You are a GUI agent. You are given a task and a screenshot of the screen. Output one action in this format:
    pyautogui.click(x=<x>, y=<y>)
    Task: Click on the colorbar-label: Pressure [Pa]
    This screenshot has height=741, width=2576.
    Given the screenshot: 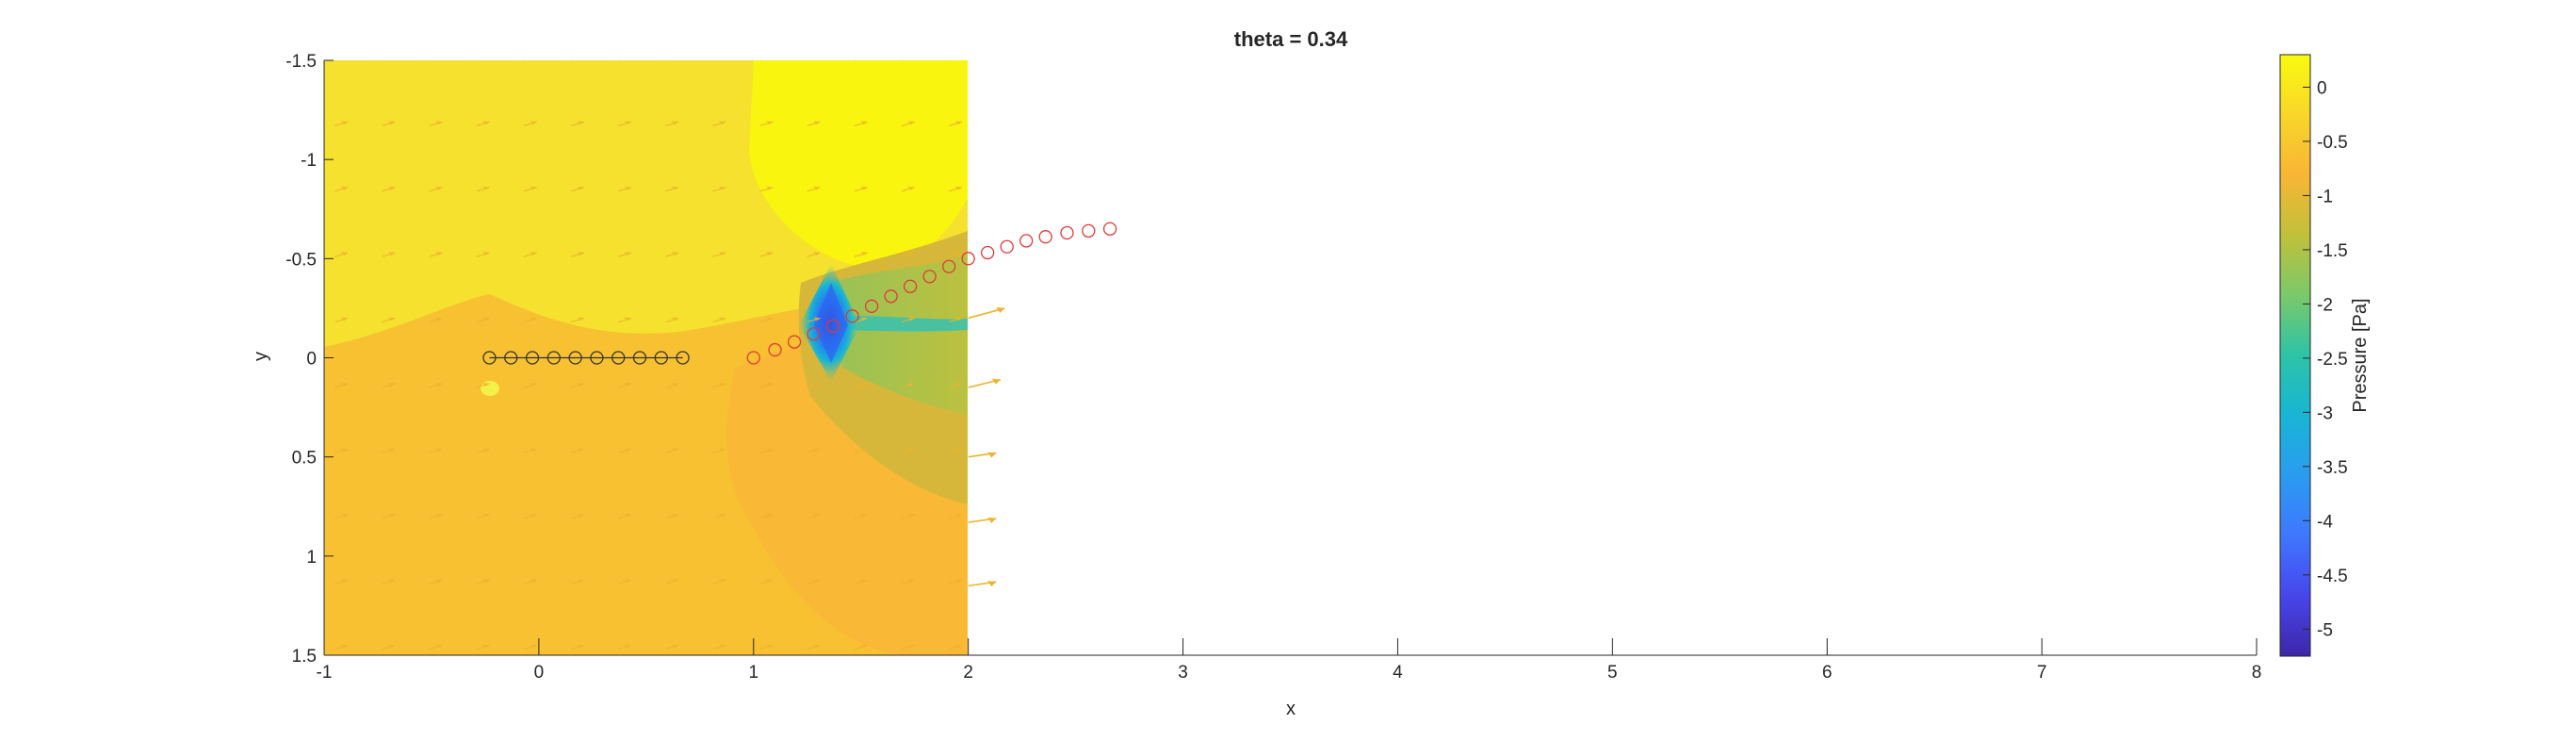 What is the action you would take?
    pyautogui.click(x=2360, y=355)
    